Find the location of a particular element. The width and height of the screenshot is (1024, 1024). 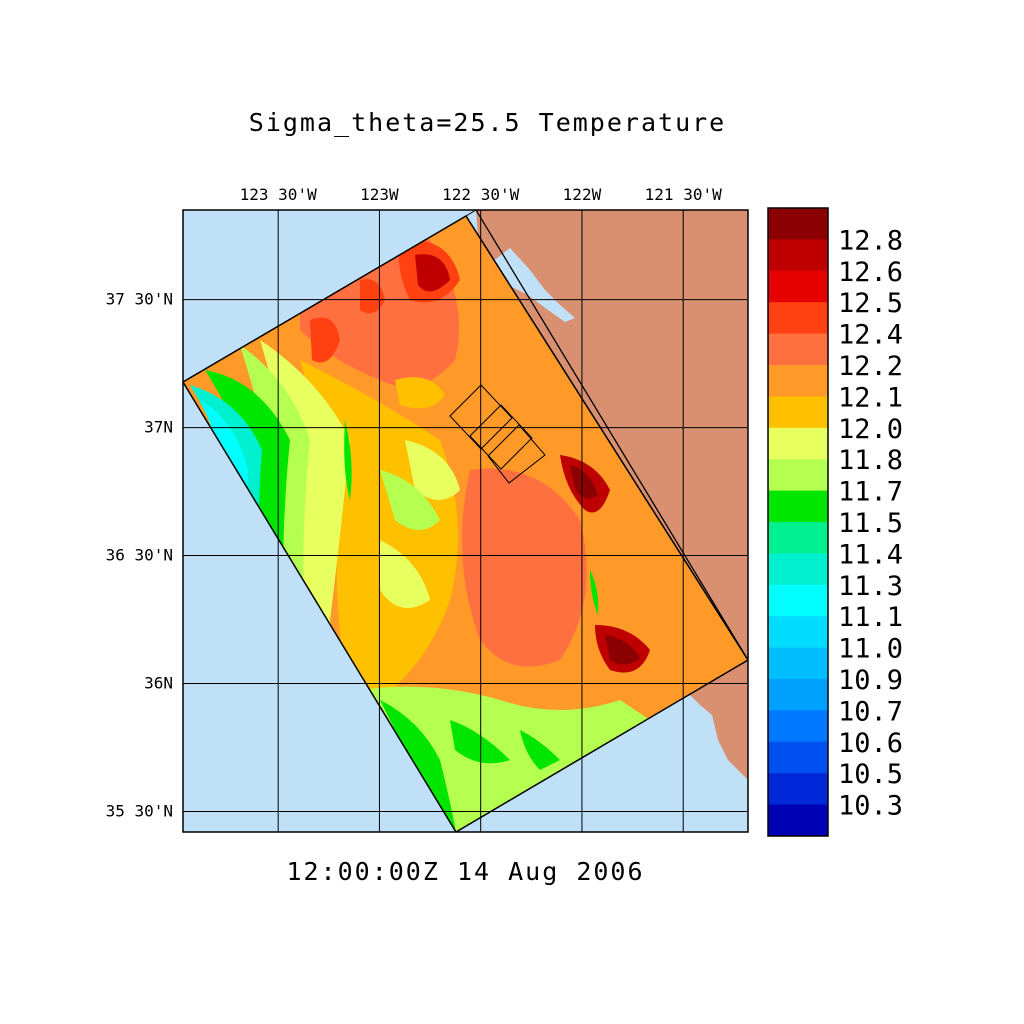

x-tick-label: 123W is located at coordinates (379, 194).